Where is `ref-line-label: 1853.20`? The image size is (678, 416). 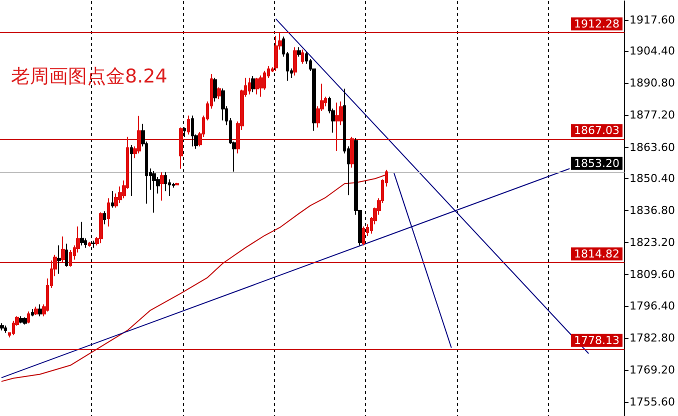
ref-line-label: 1853.20 is located at coordinates (597, 163).